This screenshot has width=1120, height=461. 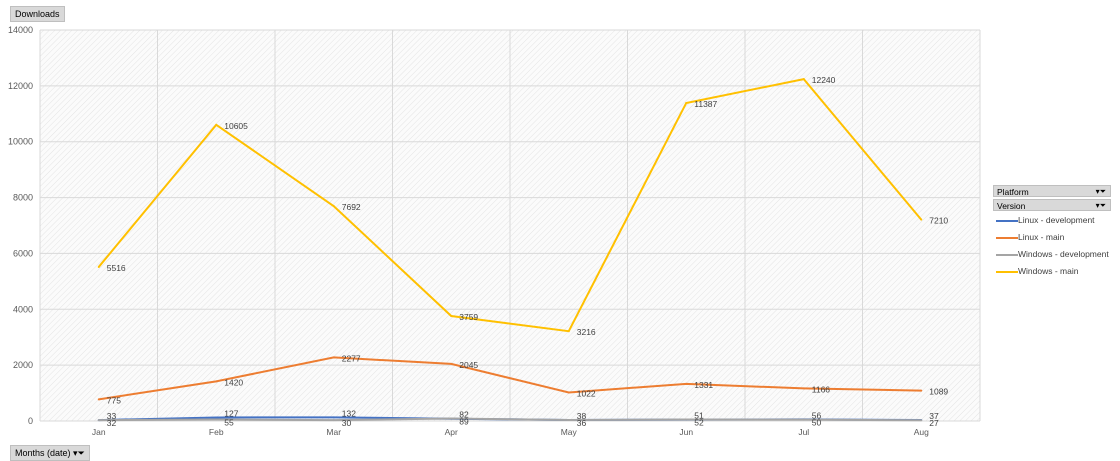 I want to click on y-tick-label: 6000, so click(x=23, y=253).